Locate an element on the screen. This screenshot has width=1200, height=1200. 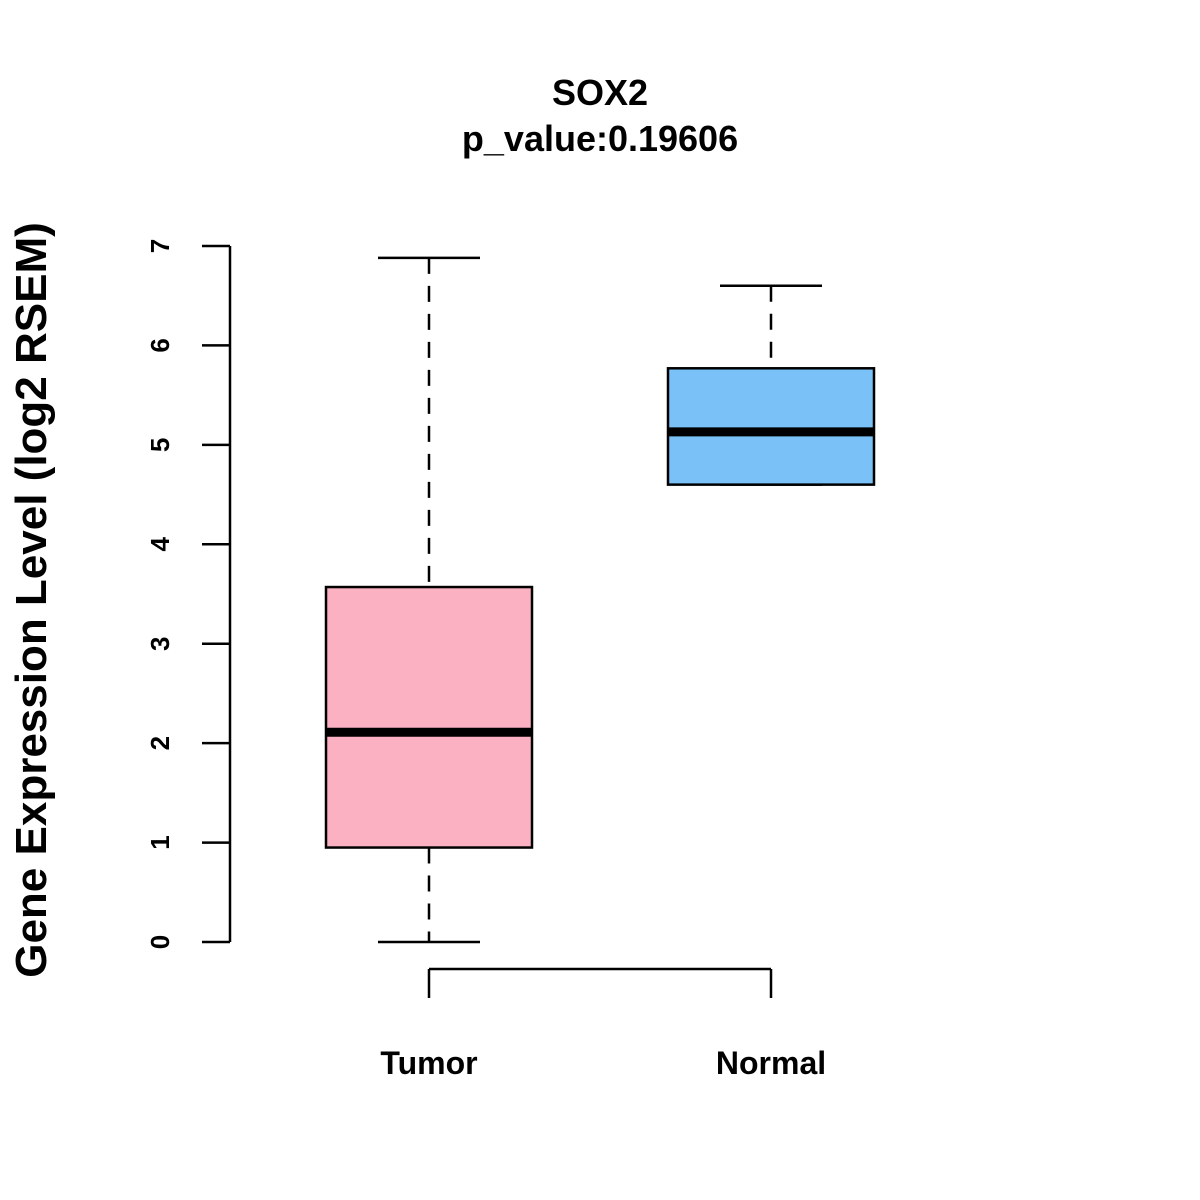
y-axis-label: Gene Expression Level (log2 RSEM) is located at coordinates (31, 600).